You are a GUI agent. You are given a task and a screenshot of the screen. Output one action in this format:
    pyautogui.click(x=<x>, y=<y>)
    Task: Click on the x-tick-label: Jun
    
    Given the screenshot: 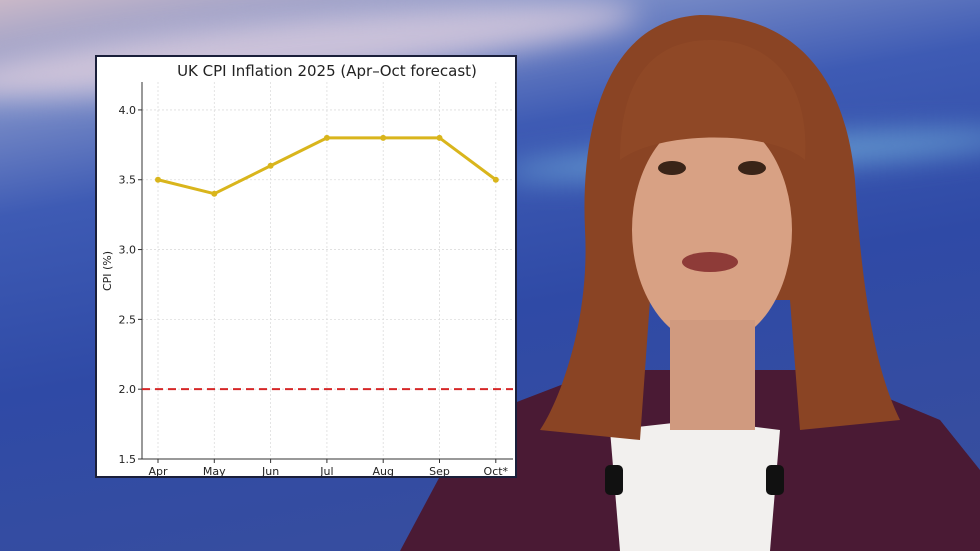 What is the action you would take?
    pyautogui.click(x=270, y=470)
    